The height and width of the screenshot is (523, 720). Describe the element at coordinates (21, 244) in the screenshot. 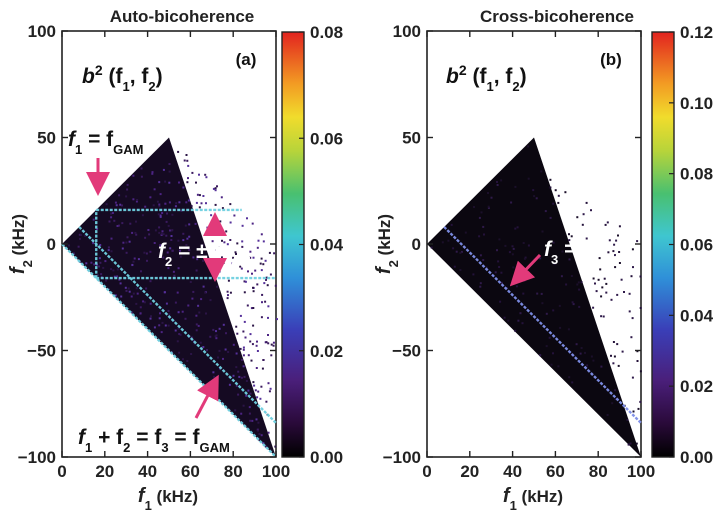

I see `panel-a-ylabel: f2 (kHz)` at that location.